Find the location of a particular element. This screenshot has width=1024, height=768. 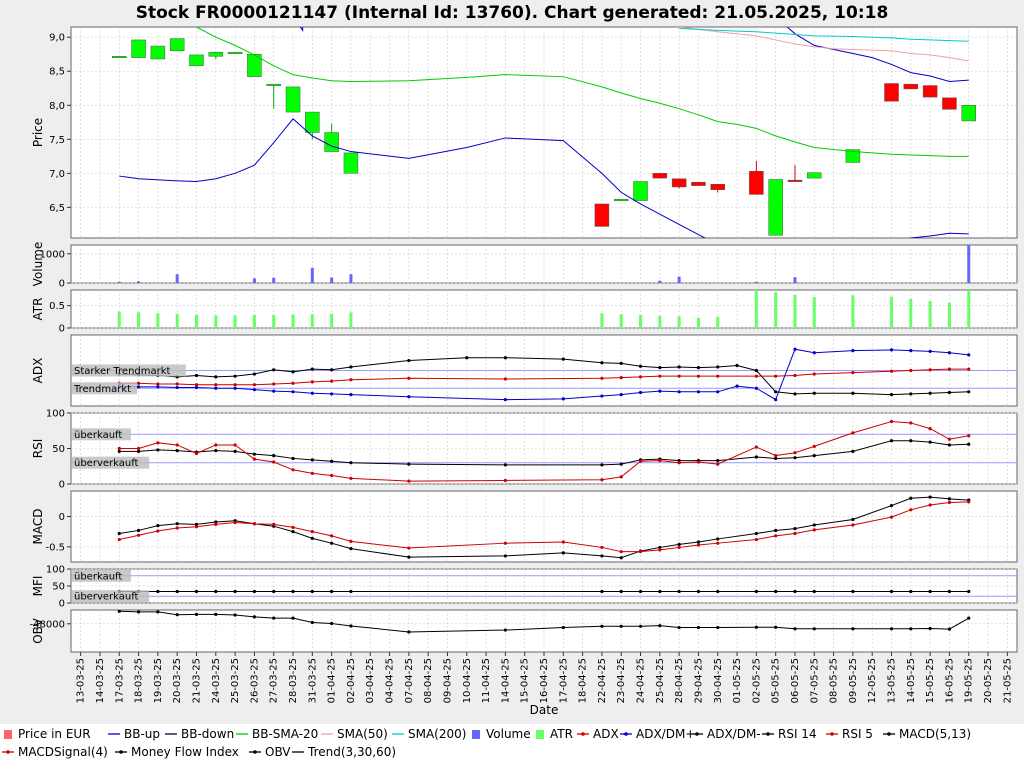

x-tick-label: 09-05-25 is located at coordinates (853, 680).